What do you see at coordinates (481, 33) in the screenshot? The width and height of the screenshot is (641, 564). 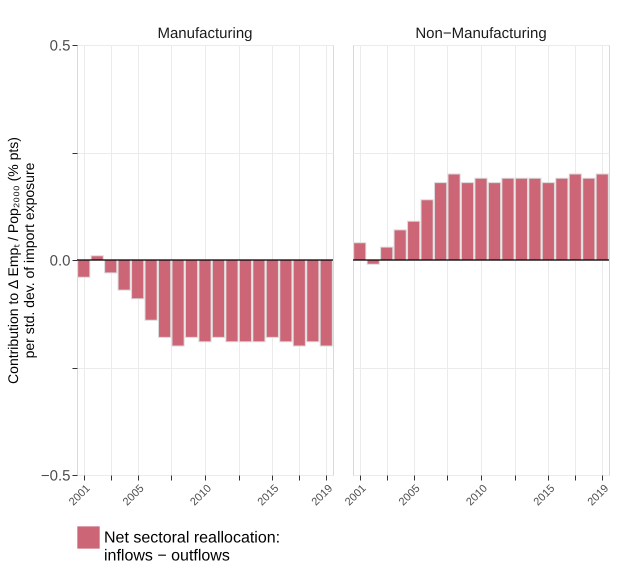 I see `chart-title: Non−Manufacturing` at bounding box center [481, 33].